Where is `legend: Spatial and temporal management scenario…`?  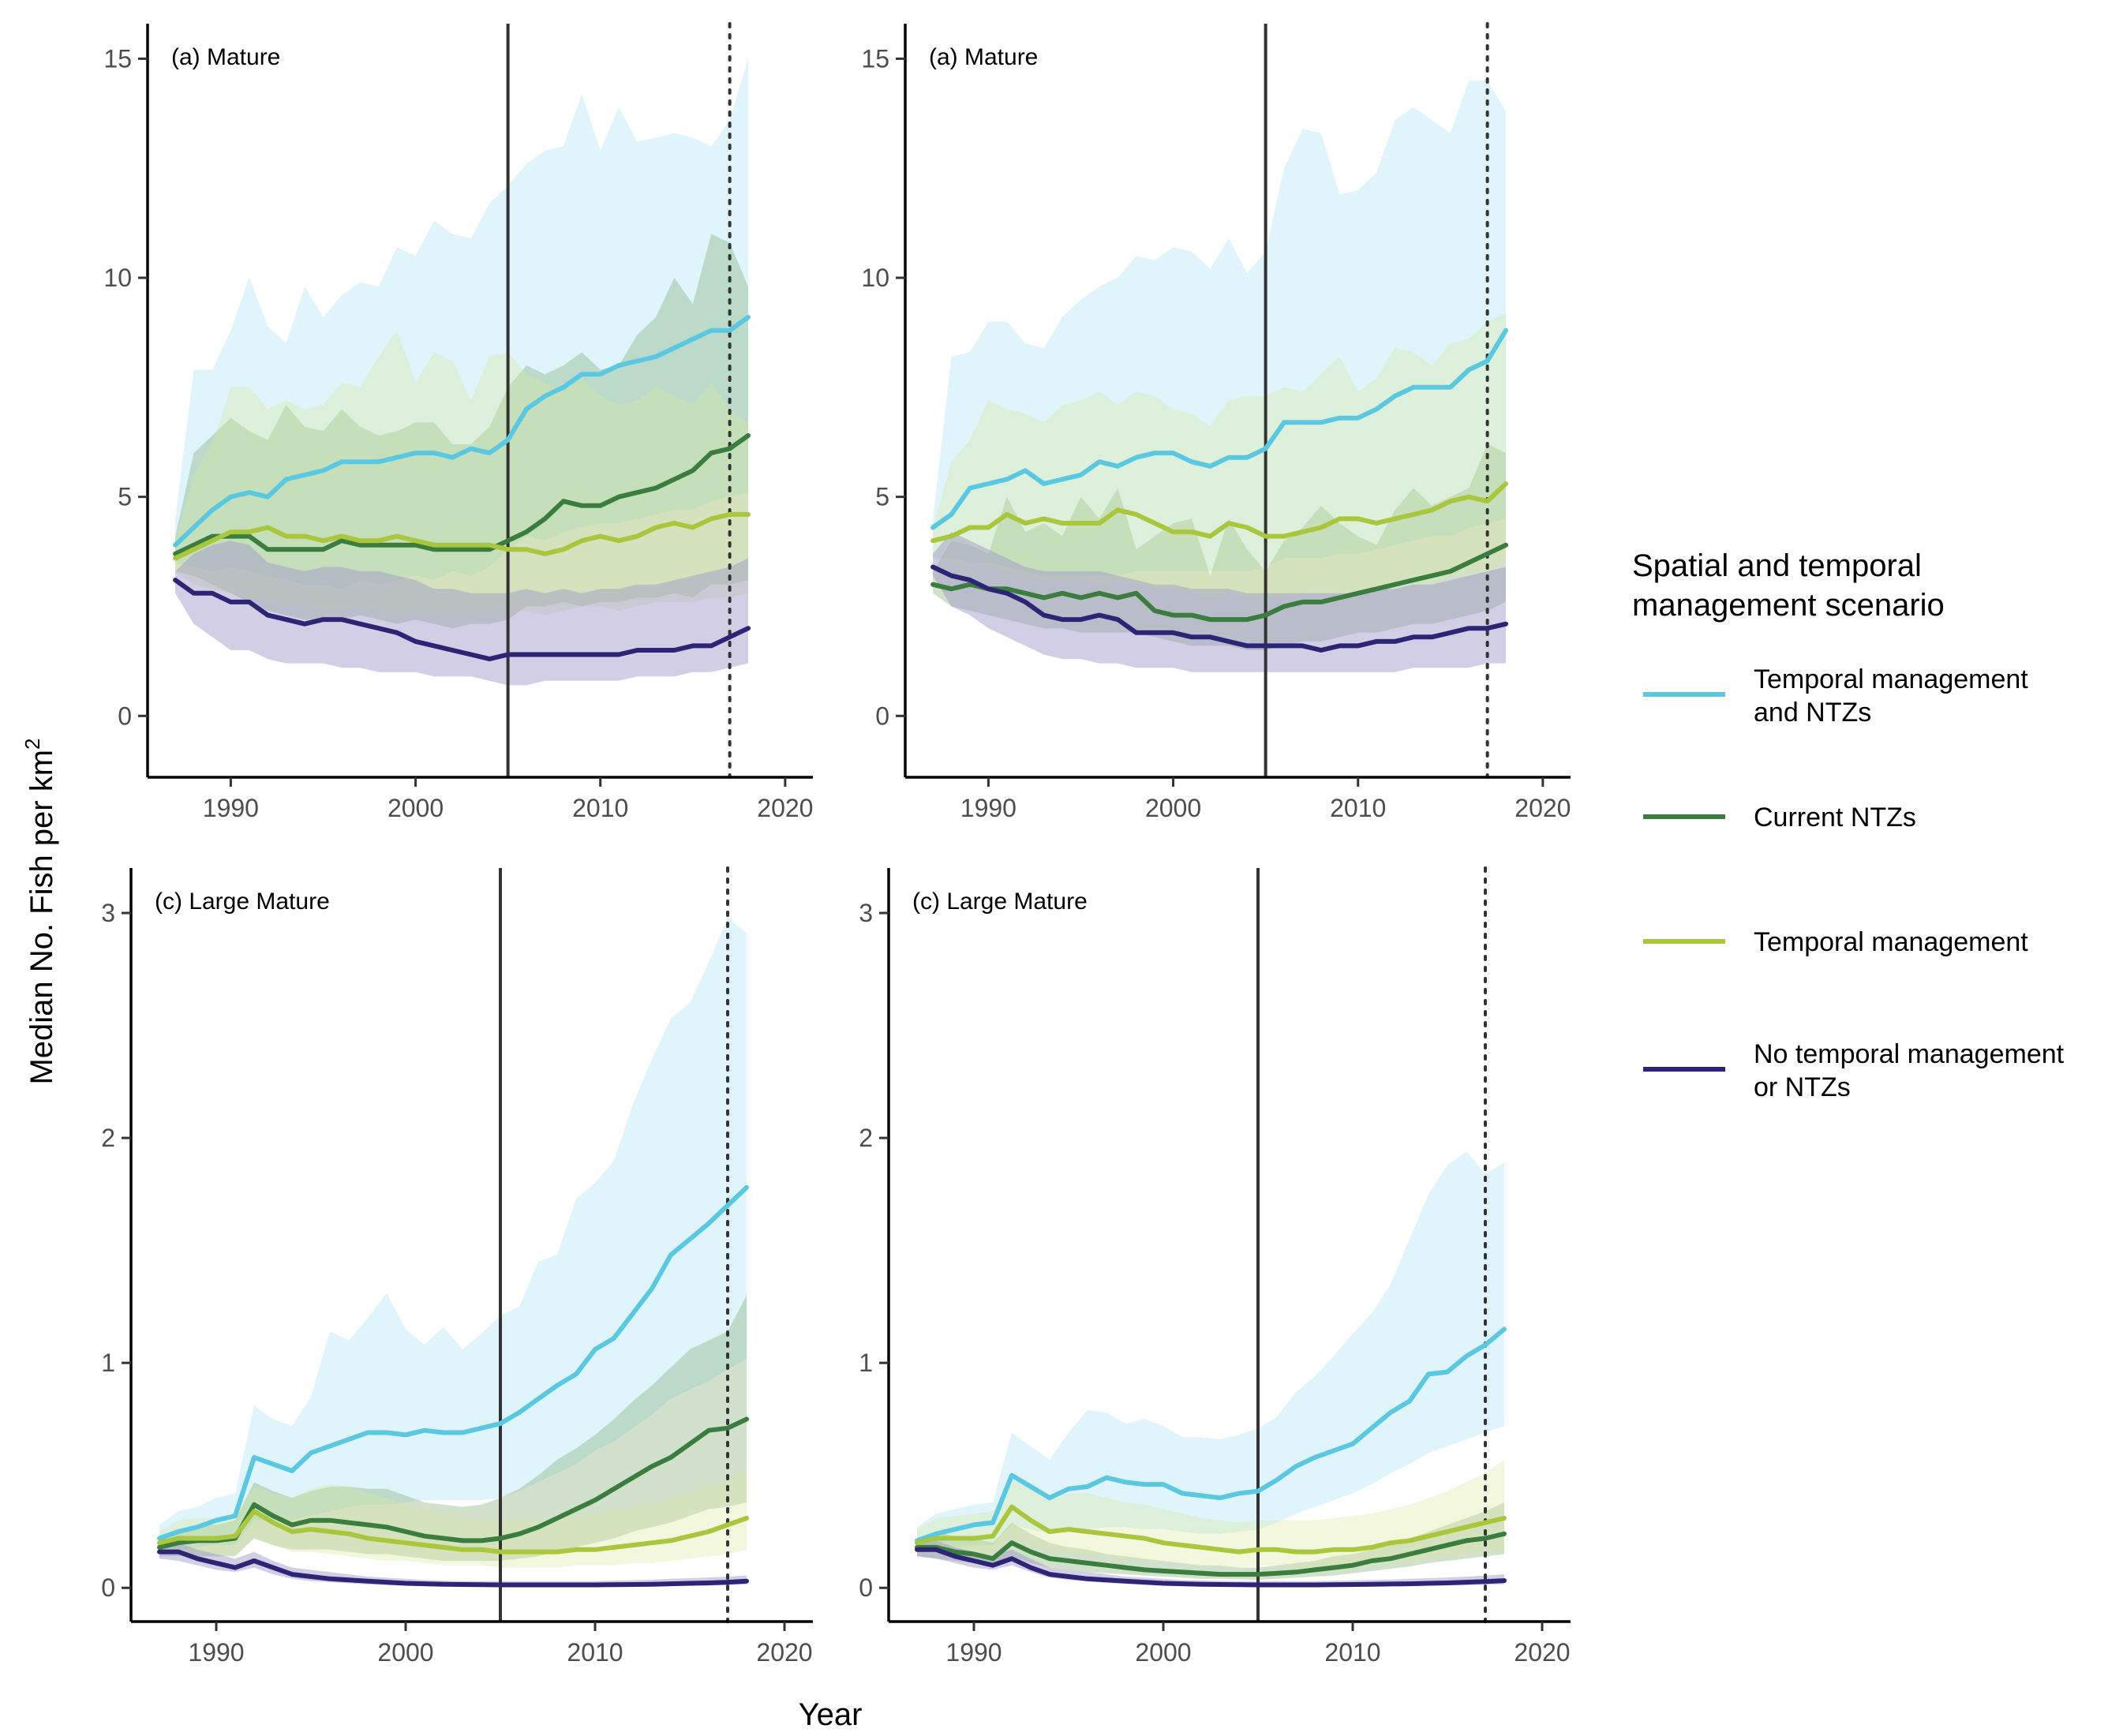 legend: Spatial and temporal management scenario… is located at coordinates (1848, 825).